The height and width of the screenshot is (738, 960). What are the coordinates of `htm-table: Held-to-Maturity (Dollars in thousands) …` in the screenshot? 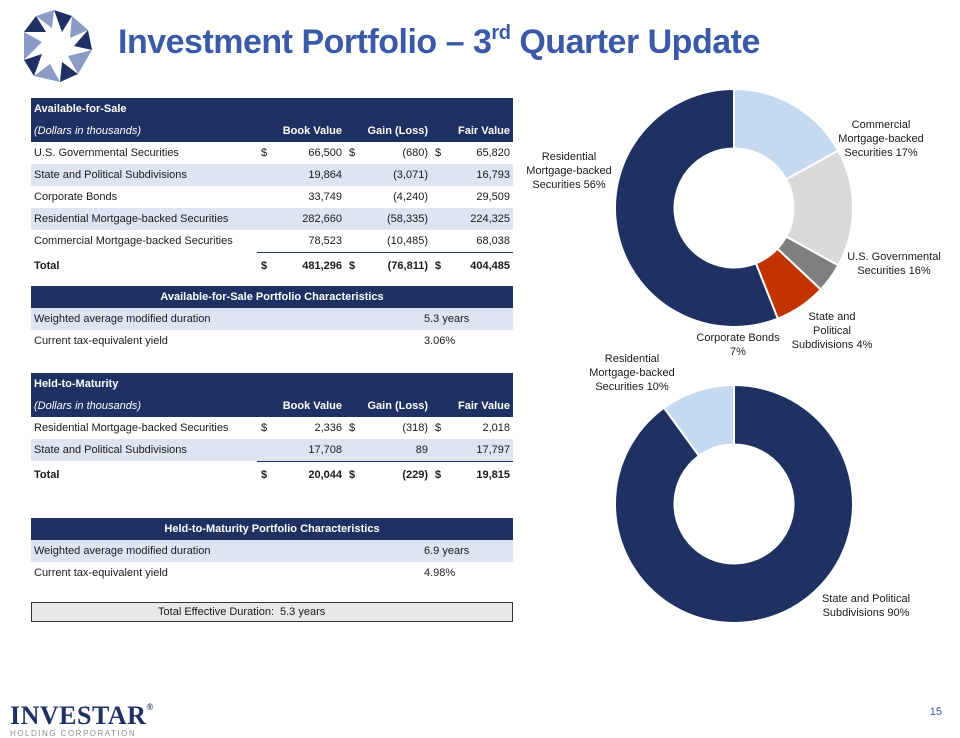 It's located at (272, 431).